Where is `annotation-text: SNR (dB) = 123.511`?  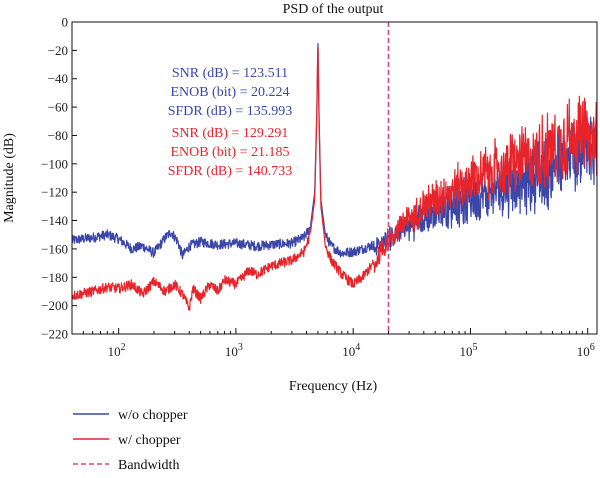 annotation-text: SNR (dB) = 123.511 is located at coordinates (230, 73).